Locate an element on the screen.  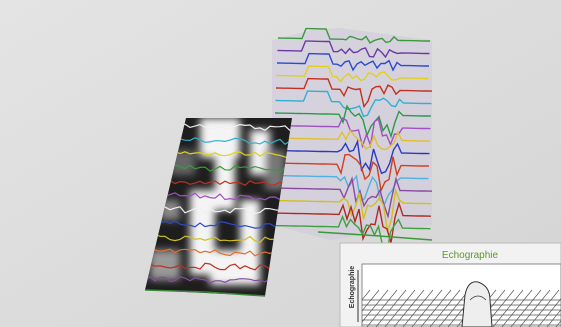
inset-plot is located at coordinates (461, 295).